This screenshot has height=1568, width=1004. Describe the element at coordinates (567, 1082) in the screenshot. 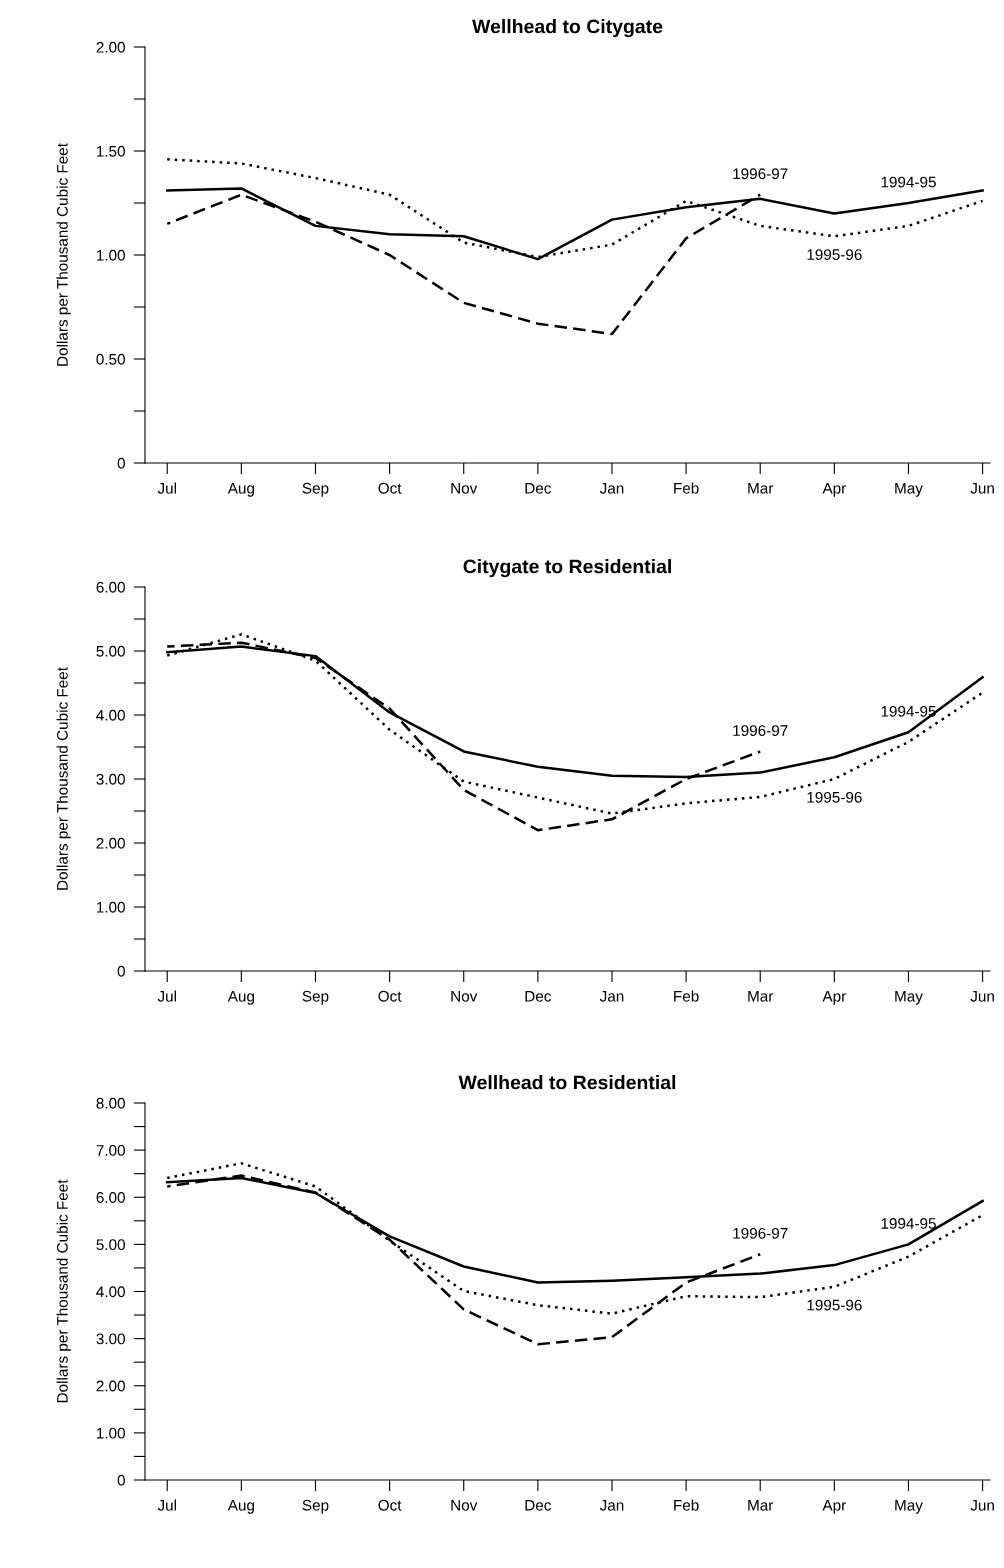

I see `chart-title: Wellhead to Residential` at that location.